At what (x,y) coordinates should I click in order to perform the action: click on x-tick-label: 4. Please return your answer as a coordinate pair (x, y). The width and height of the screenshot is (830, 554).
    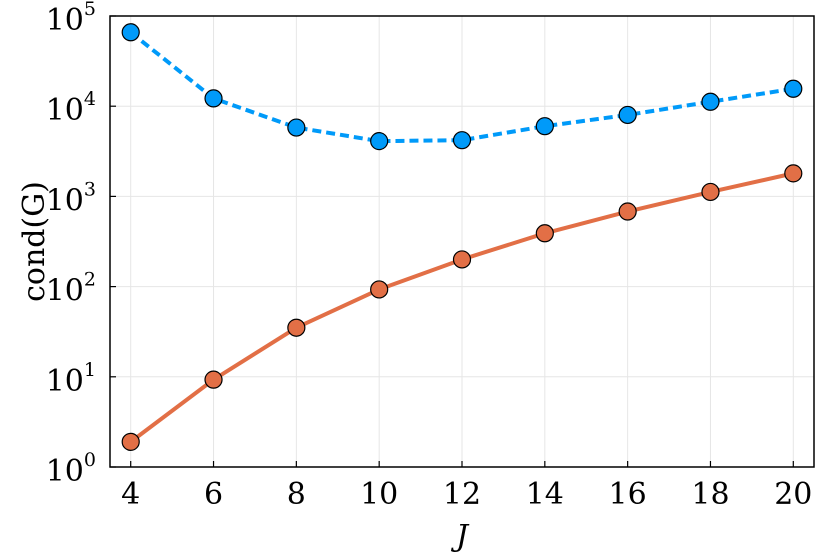
    Looking at the image, I should click on (130, 494).